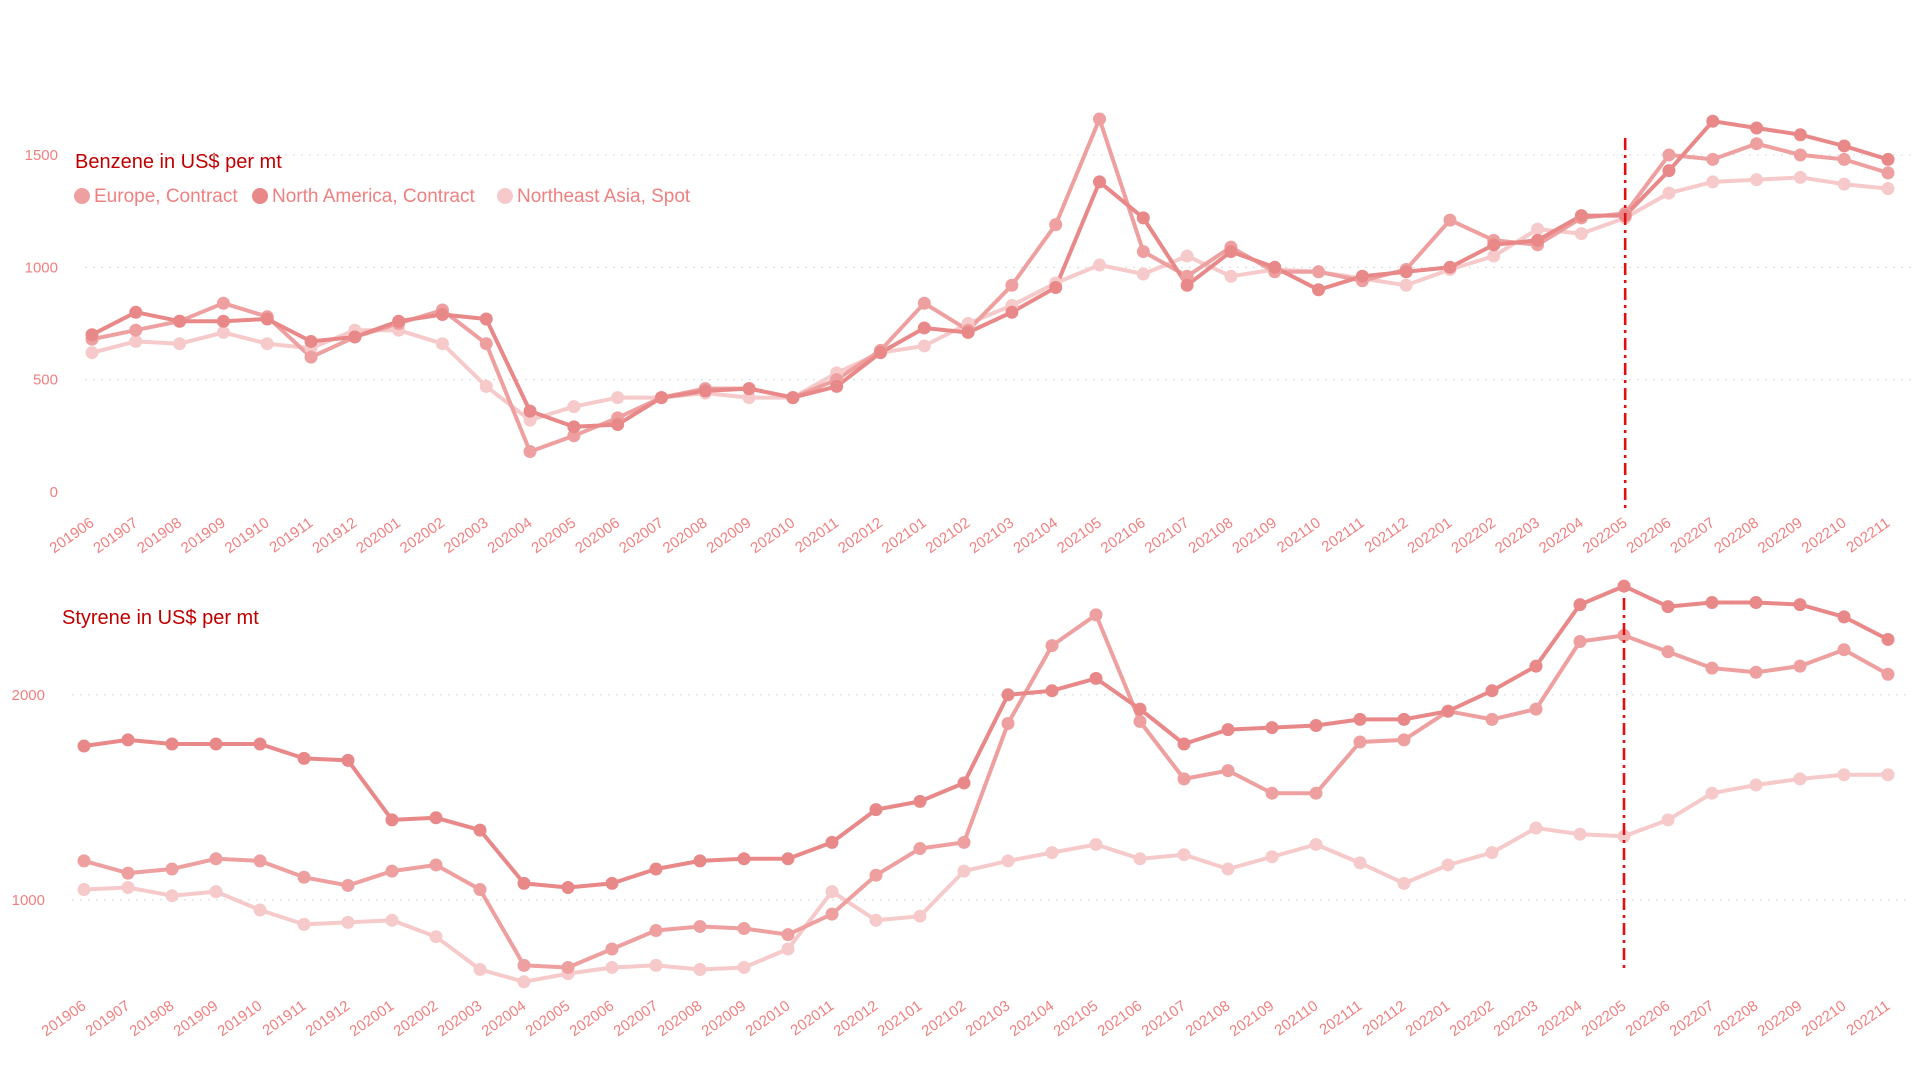  Describe the element at coordinates (28, 695) in the screenshot. I see `styrene-y-tick-label: 2000` at that location.